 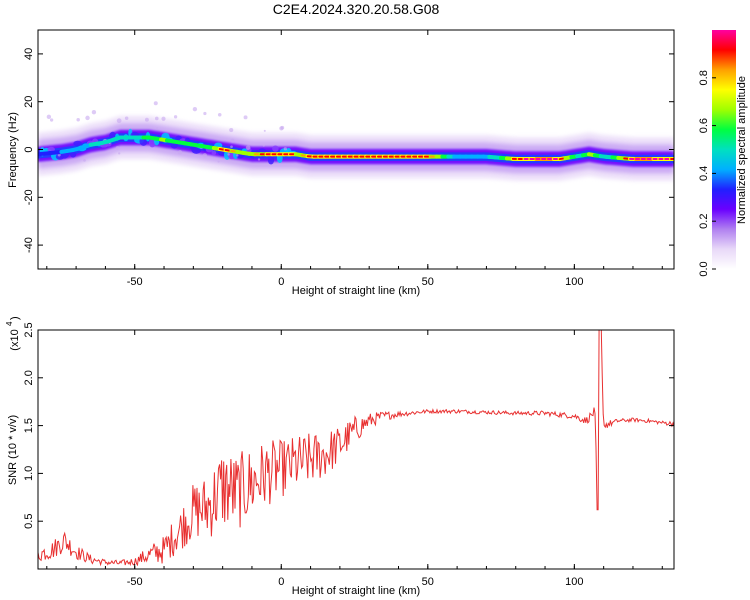 I want to click on snr-scale-close: ), so click(x=15, y=318).